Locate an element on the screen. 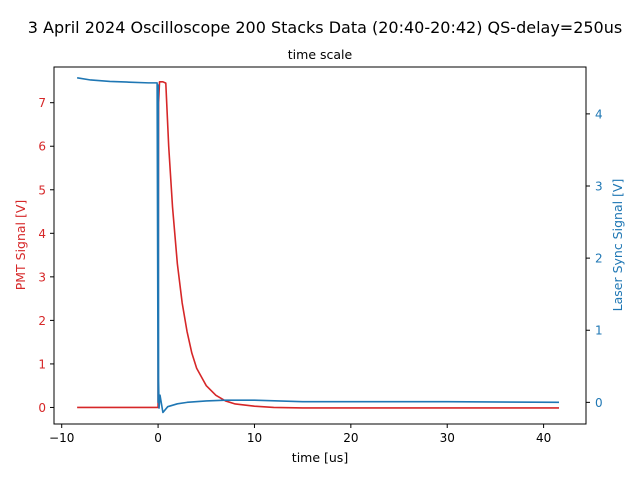 The height and width of the screenshot is (480, 640). left-tick-label: 6 is located at coordinates (42, 147).